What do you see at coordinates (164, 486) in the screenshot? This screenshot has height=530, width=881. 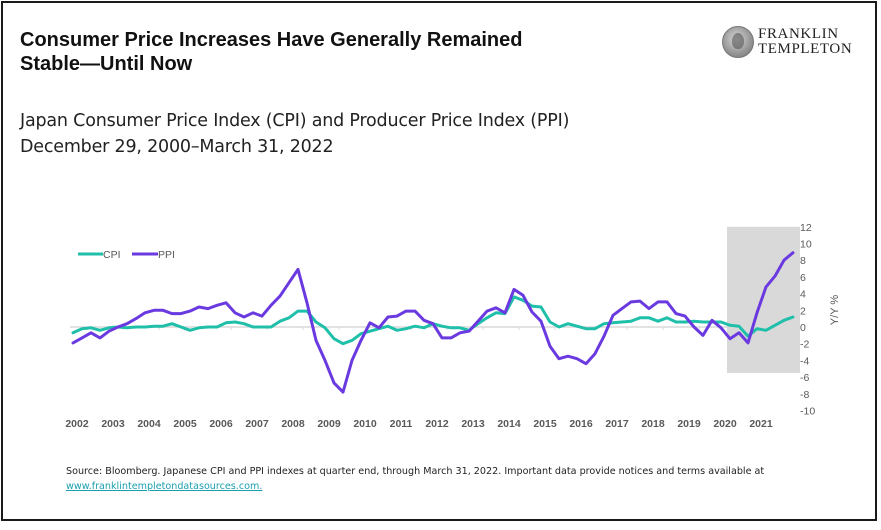 I see `data-sources-link: www.franklintempletondatasources.com.` at bounding box center [164, 486].